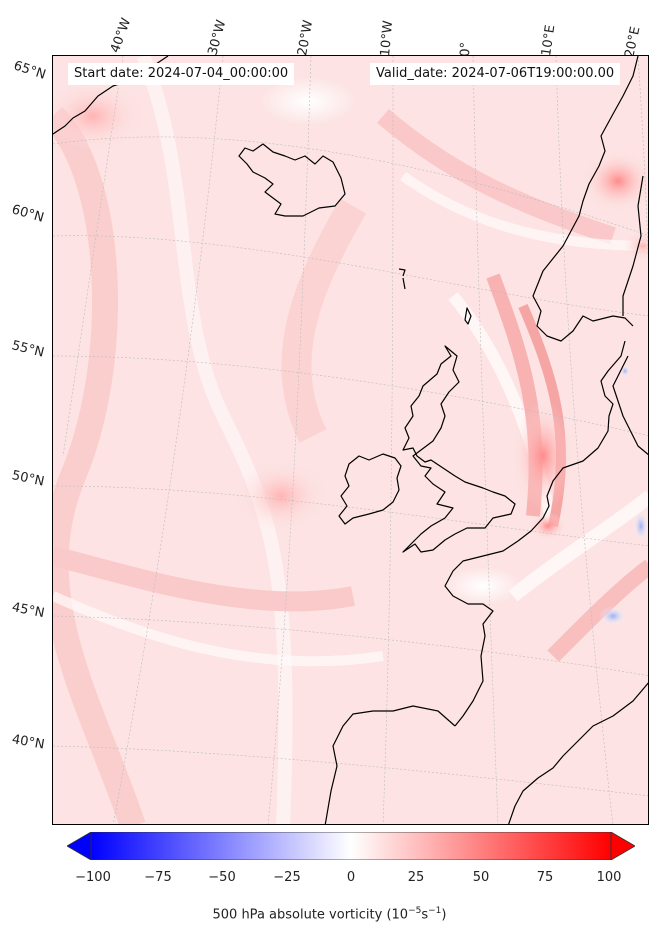 This screenshot has height=936, width=659. I want to click on lon-label-20w: 20°W, so click(306, 38).